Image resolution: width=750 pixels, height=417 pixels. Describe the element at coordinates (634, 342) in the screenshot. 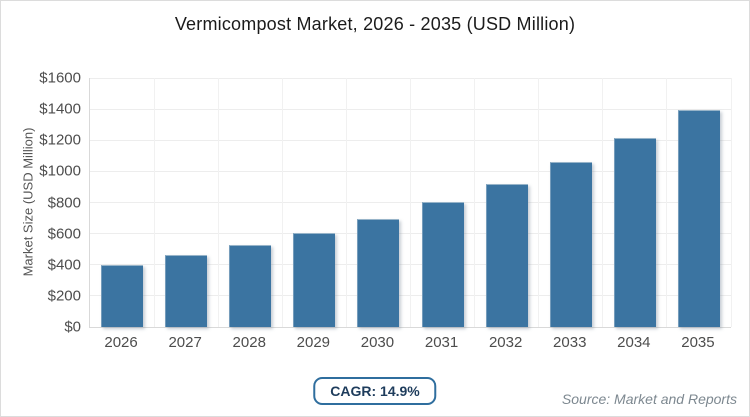

I see `x-tick-label-2034: 2034` at that location.